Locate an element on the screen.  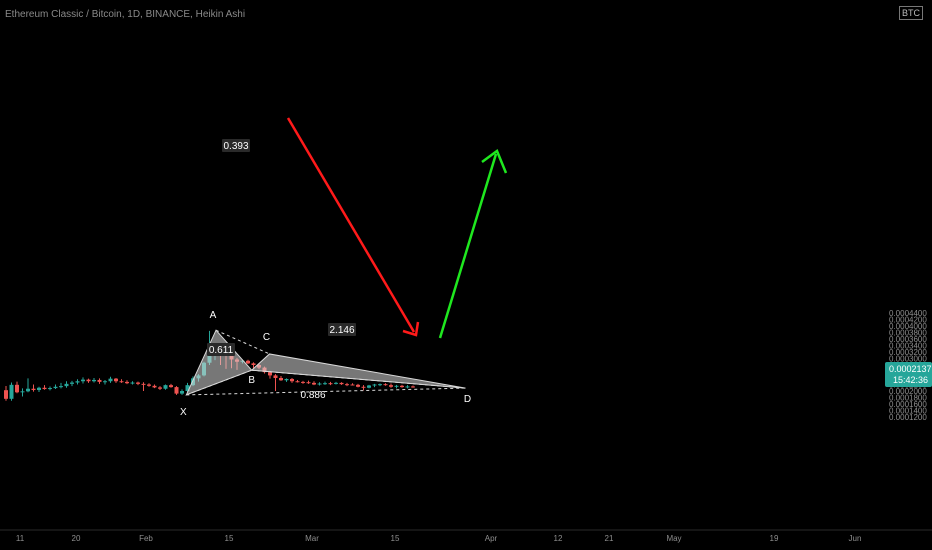
x-tick-label: Feb is located at coordinates (146, 538).